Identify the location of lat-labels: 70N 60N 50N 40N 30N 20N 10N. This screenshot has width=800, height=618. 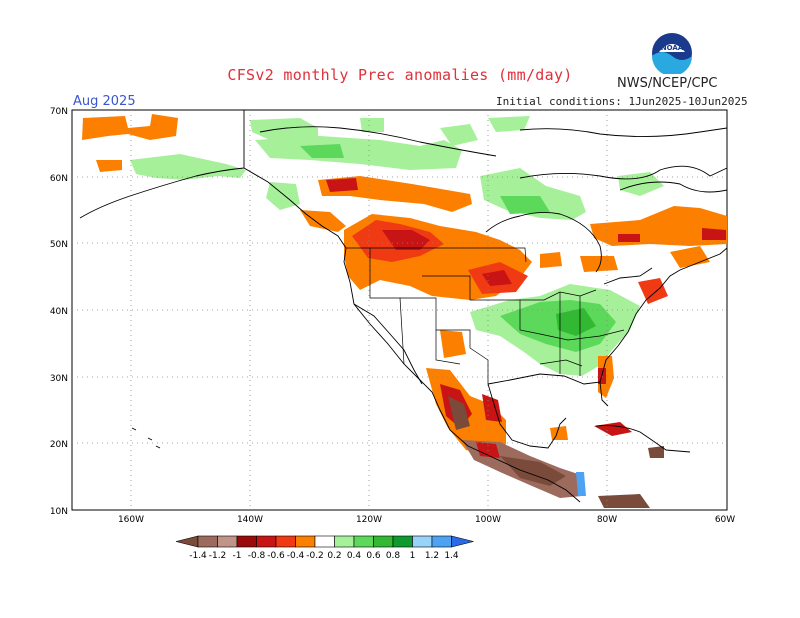
(59, 312).